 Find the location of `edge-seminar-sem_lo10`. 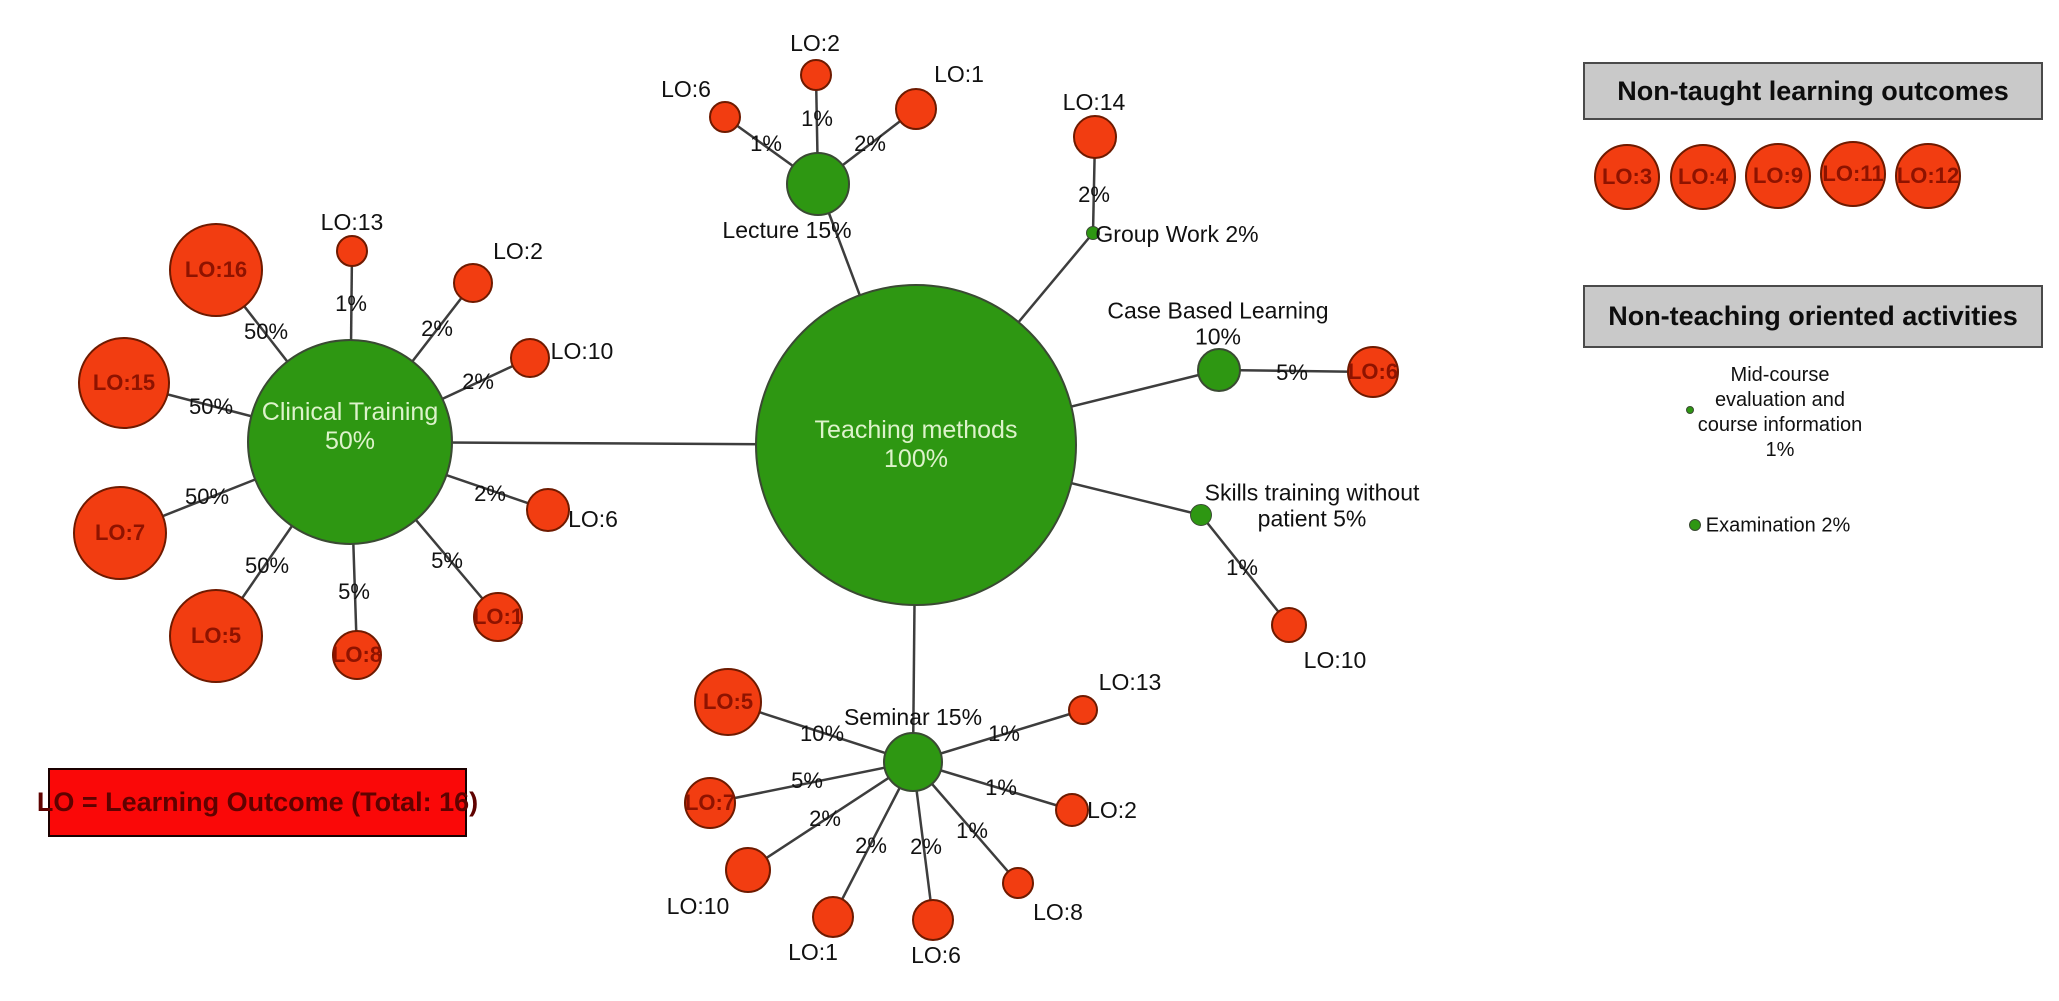

edge-seminar-sem_lo10 is located at coordinates (830, 816).